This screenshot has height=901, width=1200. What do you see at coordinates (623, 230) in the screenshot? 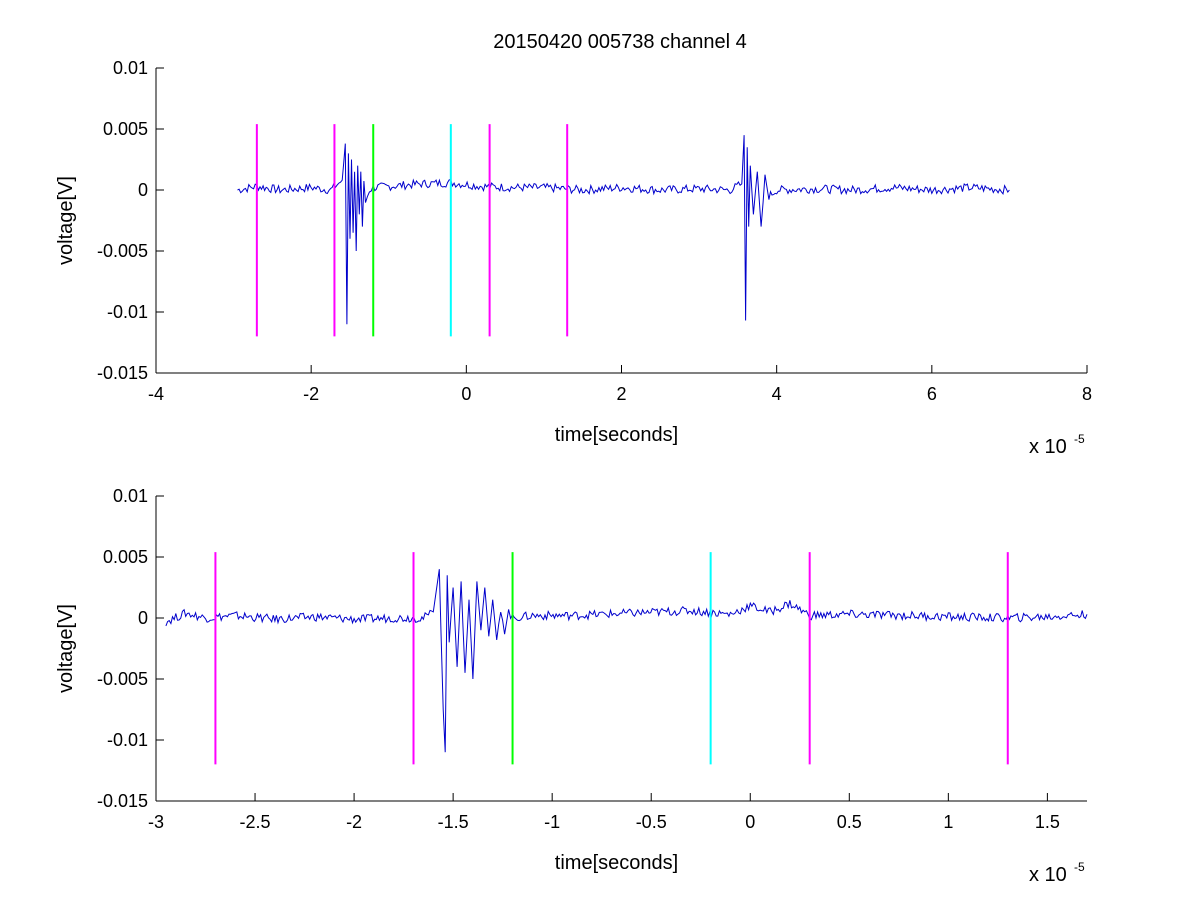
I see `voltage-series-line` at bounding box center [623, 230].